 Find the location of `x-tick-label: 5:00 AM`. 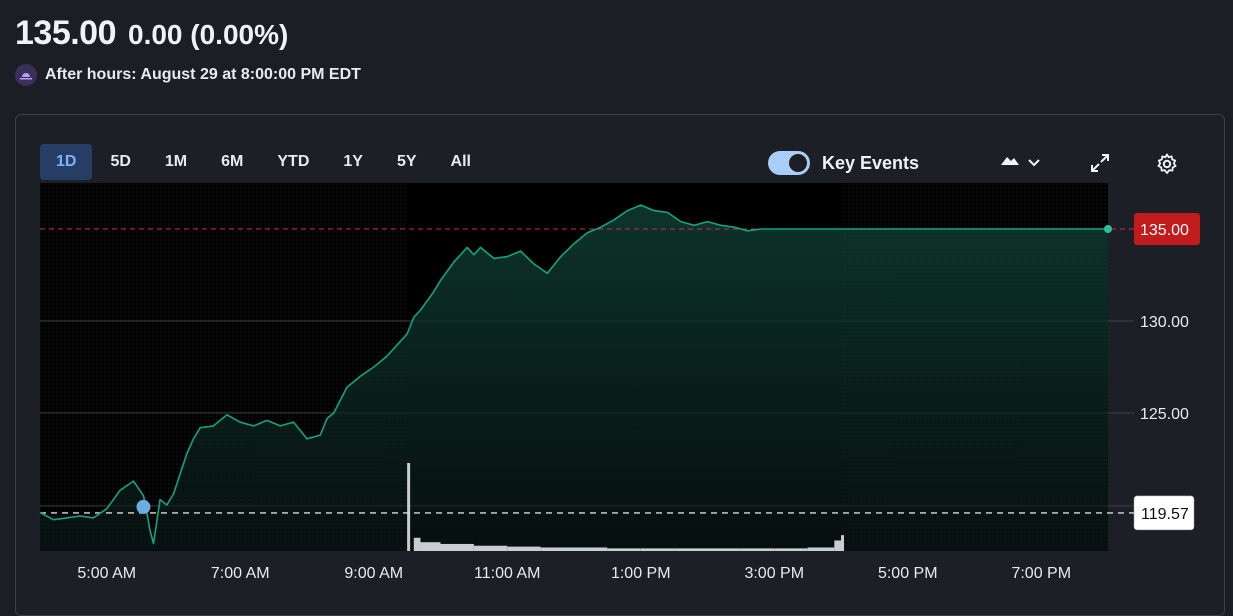

x-tick-label: 5:00 AM is located at coordinates (106, 573).